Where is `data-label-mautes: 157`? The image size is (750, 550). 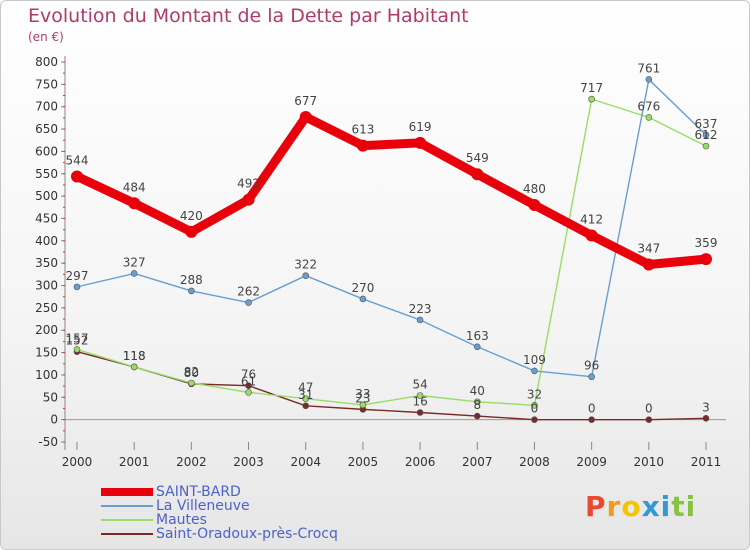
data-label-mautes: 157 is located at coordinates (77, 338).